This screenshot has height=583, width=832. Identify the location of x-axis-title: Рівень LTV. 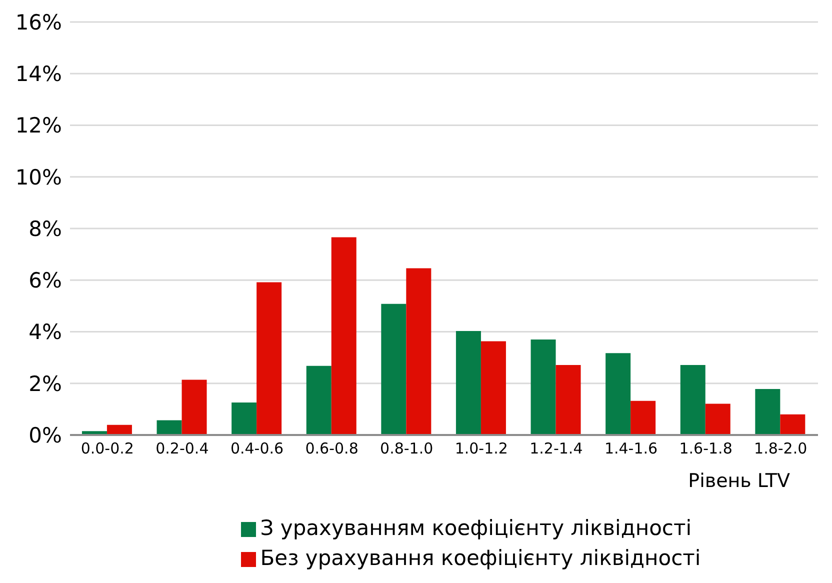
(739, 481).